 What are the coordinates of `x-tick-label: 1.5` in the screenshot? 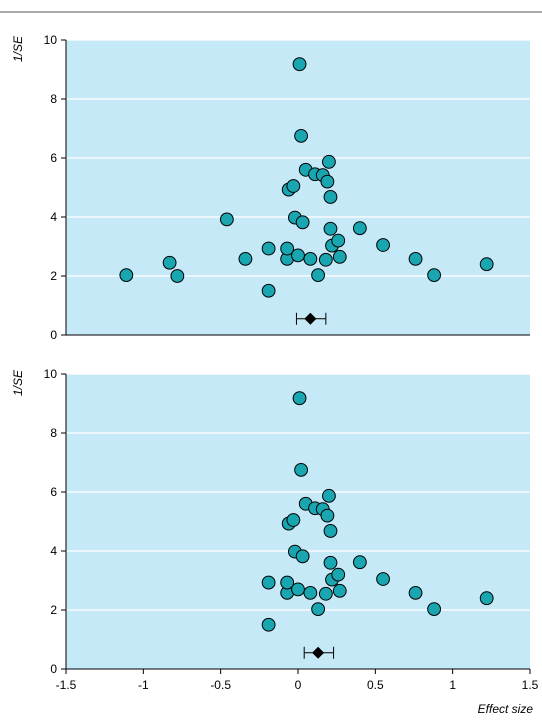 It's located at (530, 685).